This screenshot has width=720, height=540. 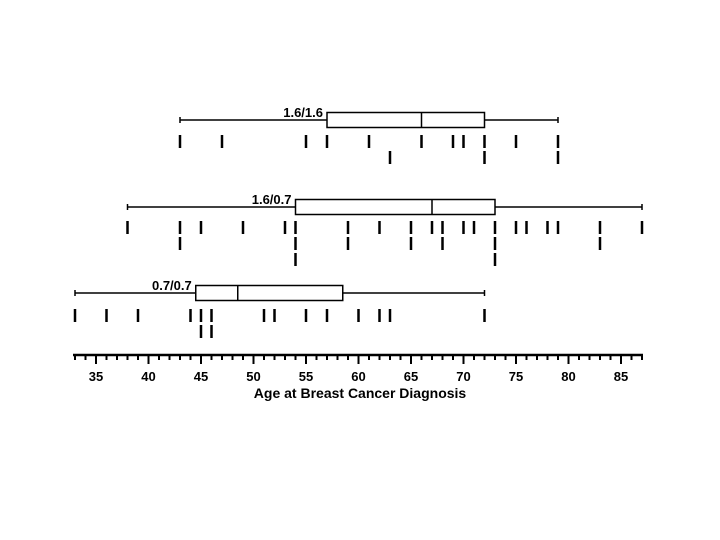 What do you see at coordinates (279, 308) in the screenshot?
I see `group-3: 0.7/0.7` at bounding box center [279, 308].